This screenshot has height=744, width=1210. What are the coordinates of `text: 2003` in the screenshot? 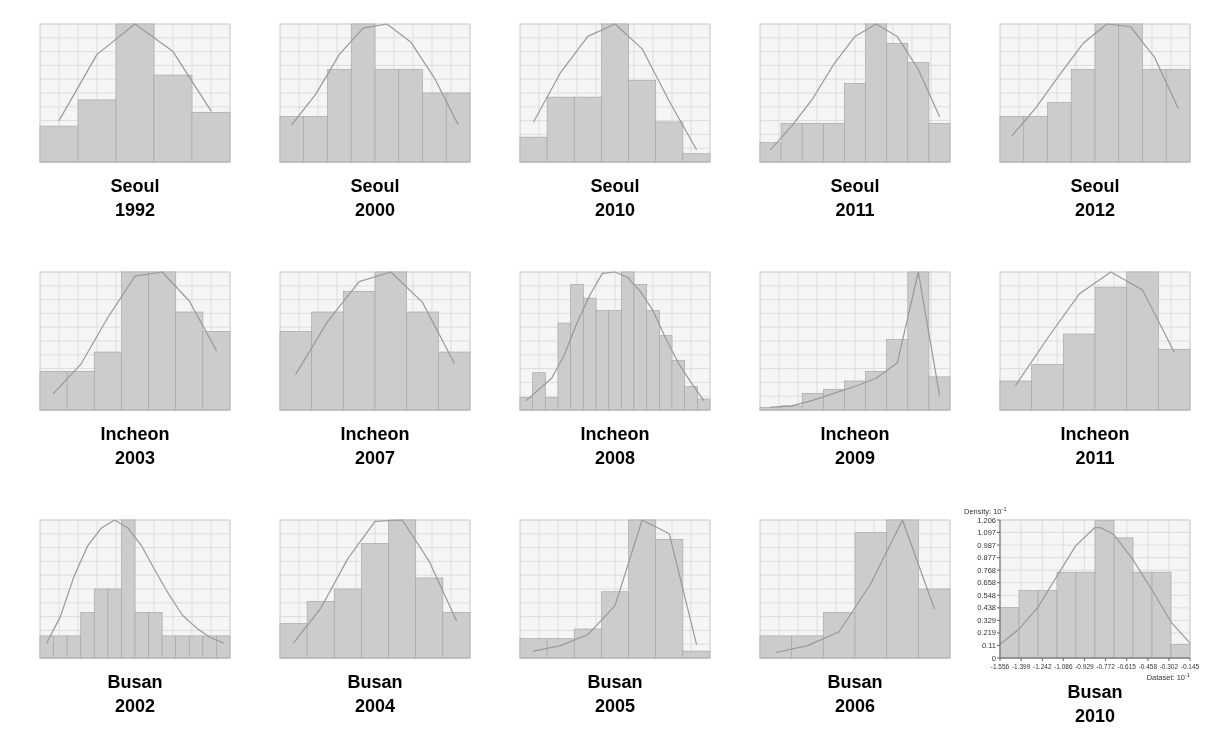 It's located at (135, 458).